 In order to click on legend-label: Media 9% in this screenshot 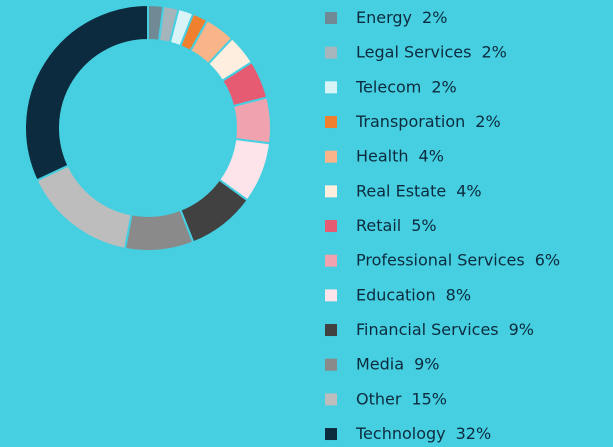, I will do `click(397, 363)`.